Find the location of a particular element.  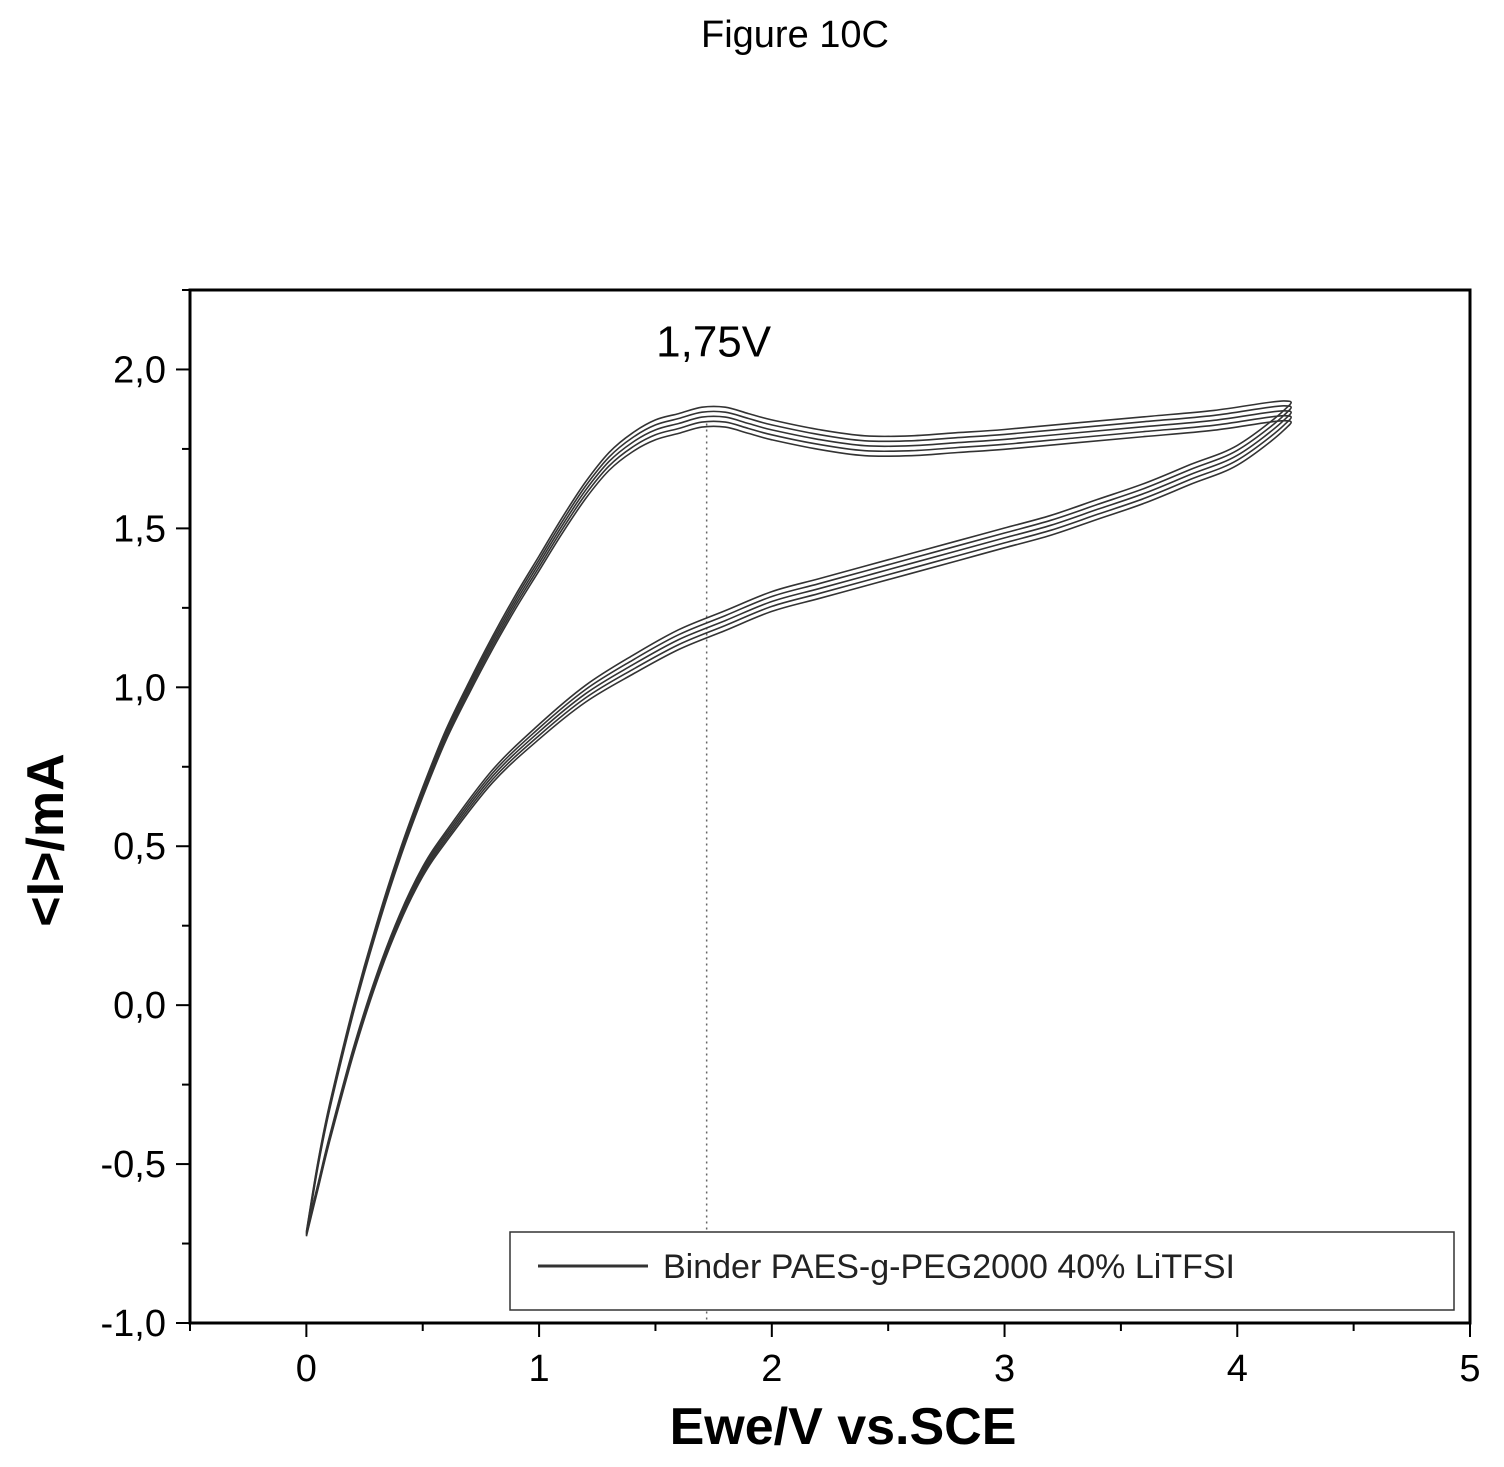

legend-box is located at coordinates (982, 1271).